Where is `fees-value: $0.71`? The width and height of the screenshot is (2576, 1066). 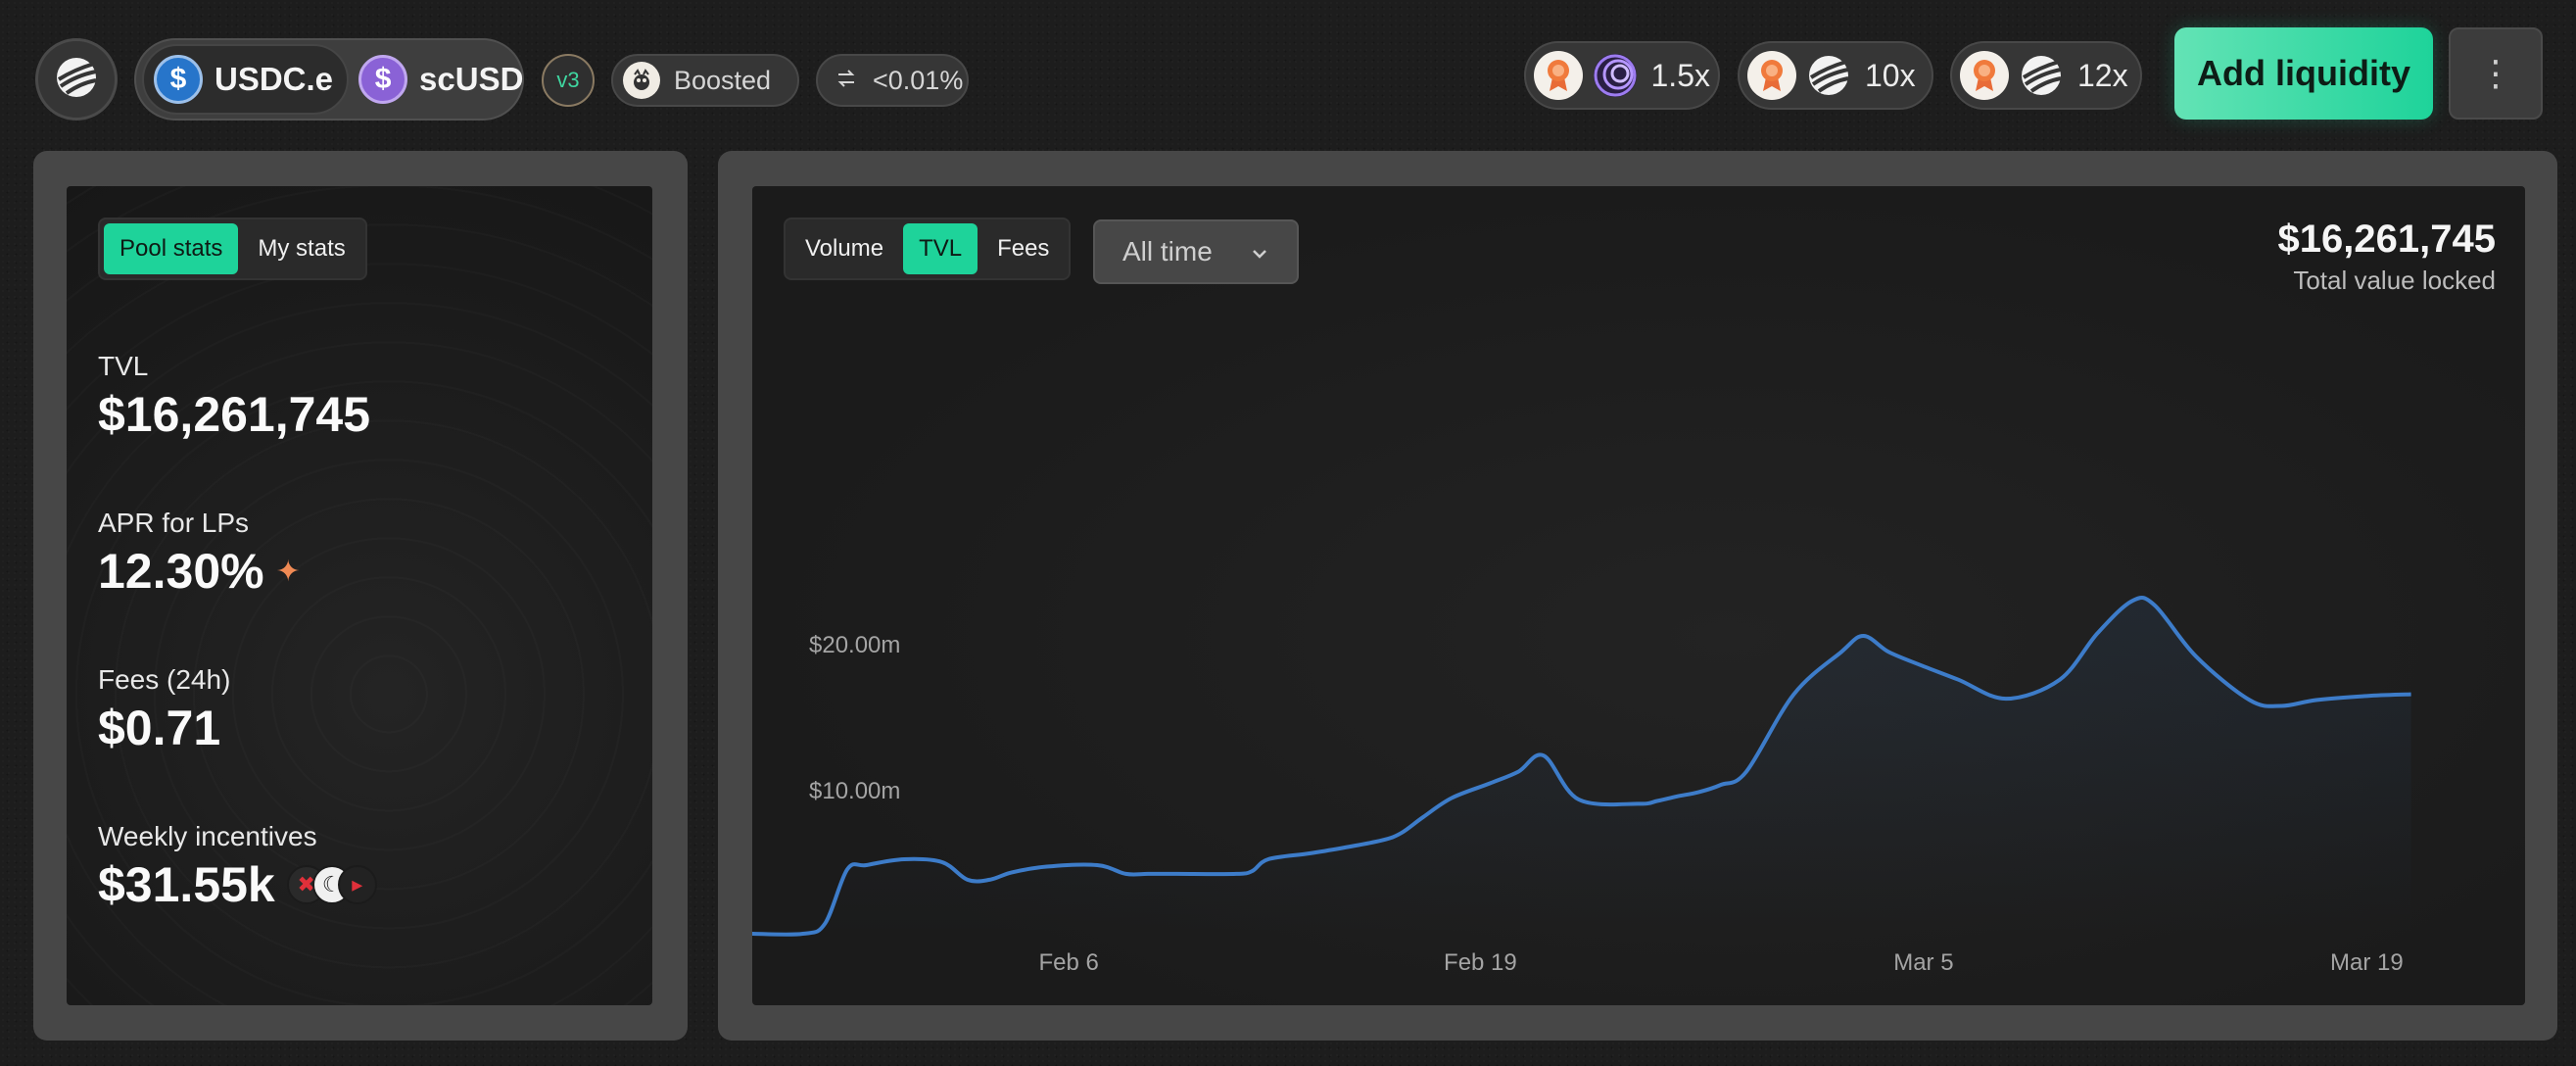
fees-value: $0.71 is located at coordinates (160, 728).